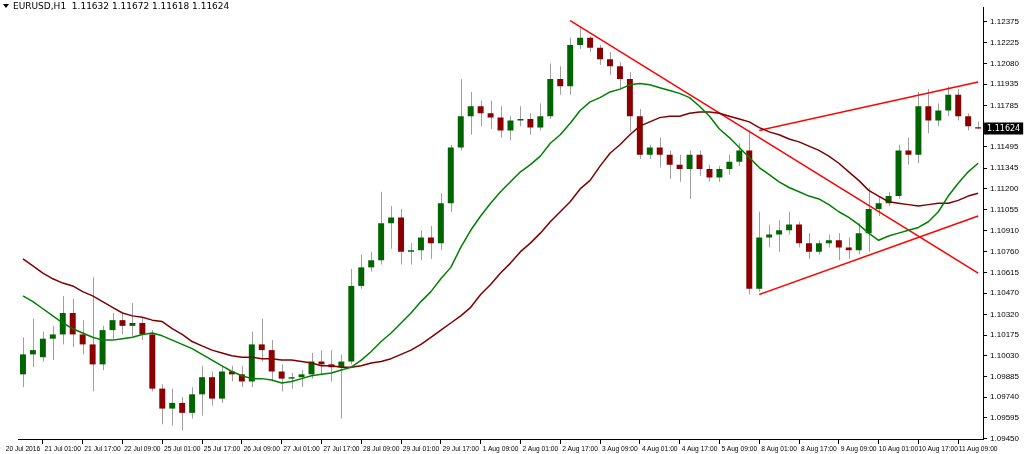 This screenshot has width=1024, height=454. What do you see at coordinates (1005, 418) in the screenshot?
I see `y-tick-label: 1.09595` at bounding box center [1005, 418].